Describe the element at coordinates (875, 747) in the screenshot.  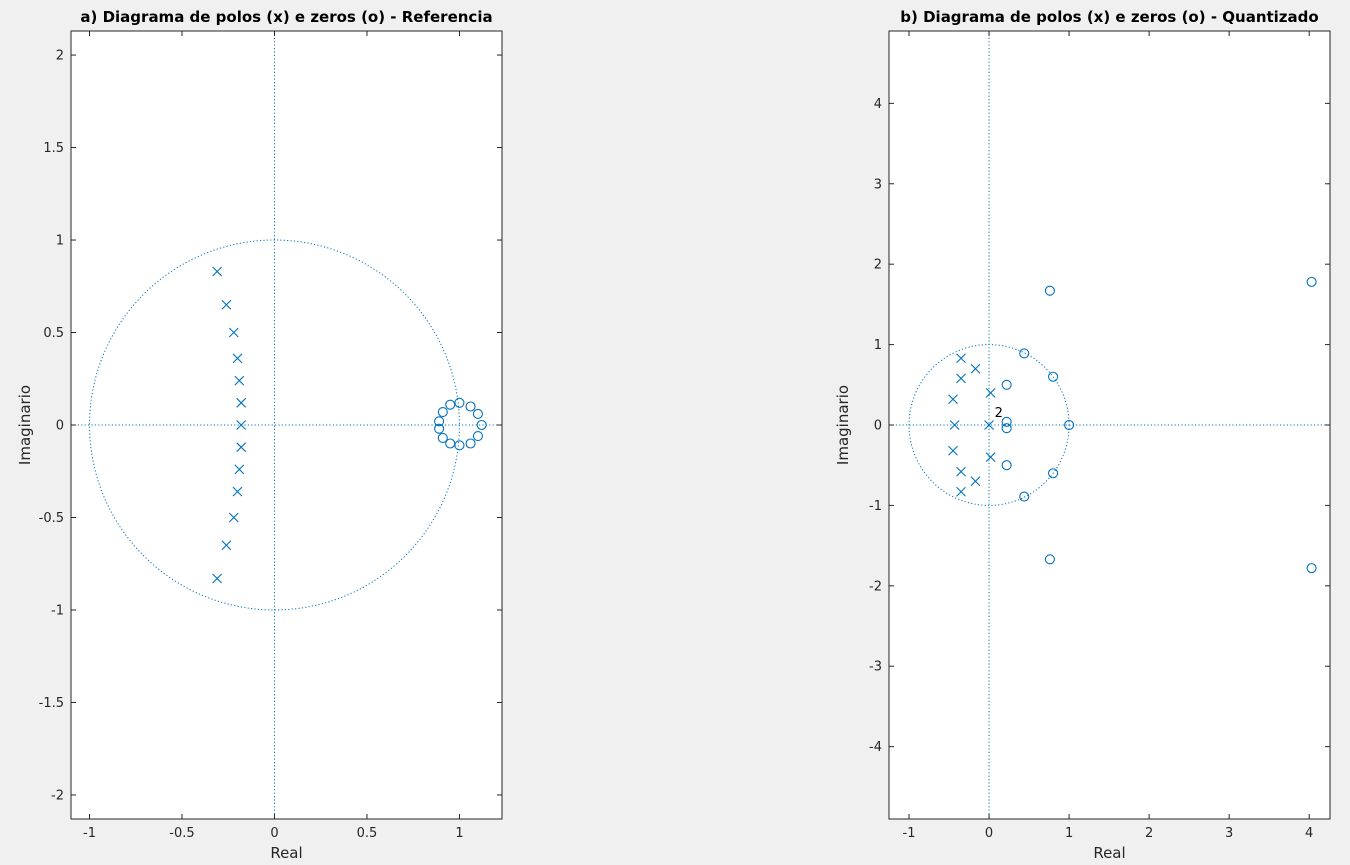
I see `y-tick-label: -4` at that location.